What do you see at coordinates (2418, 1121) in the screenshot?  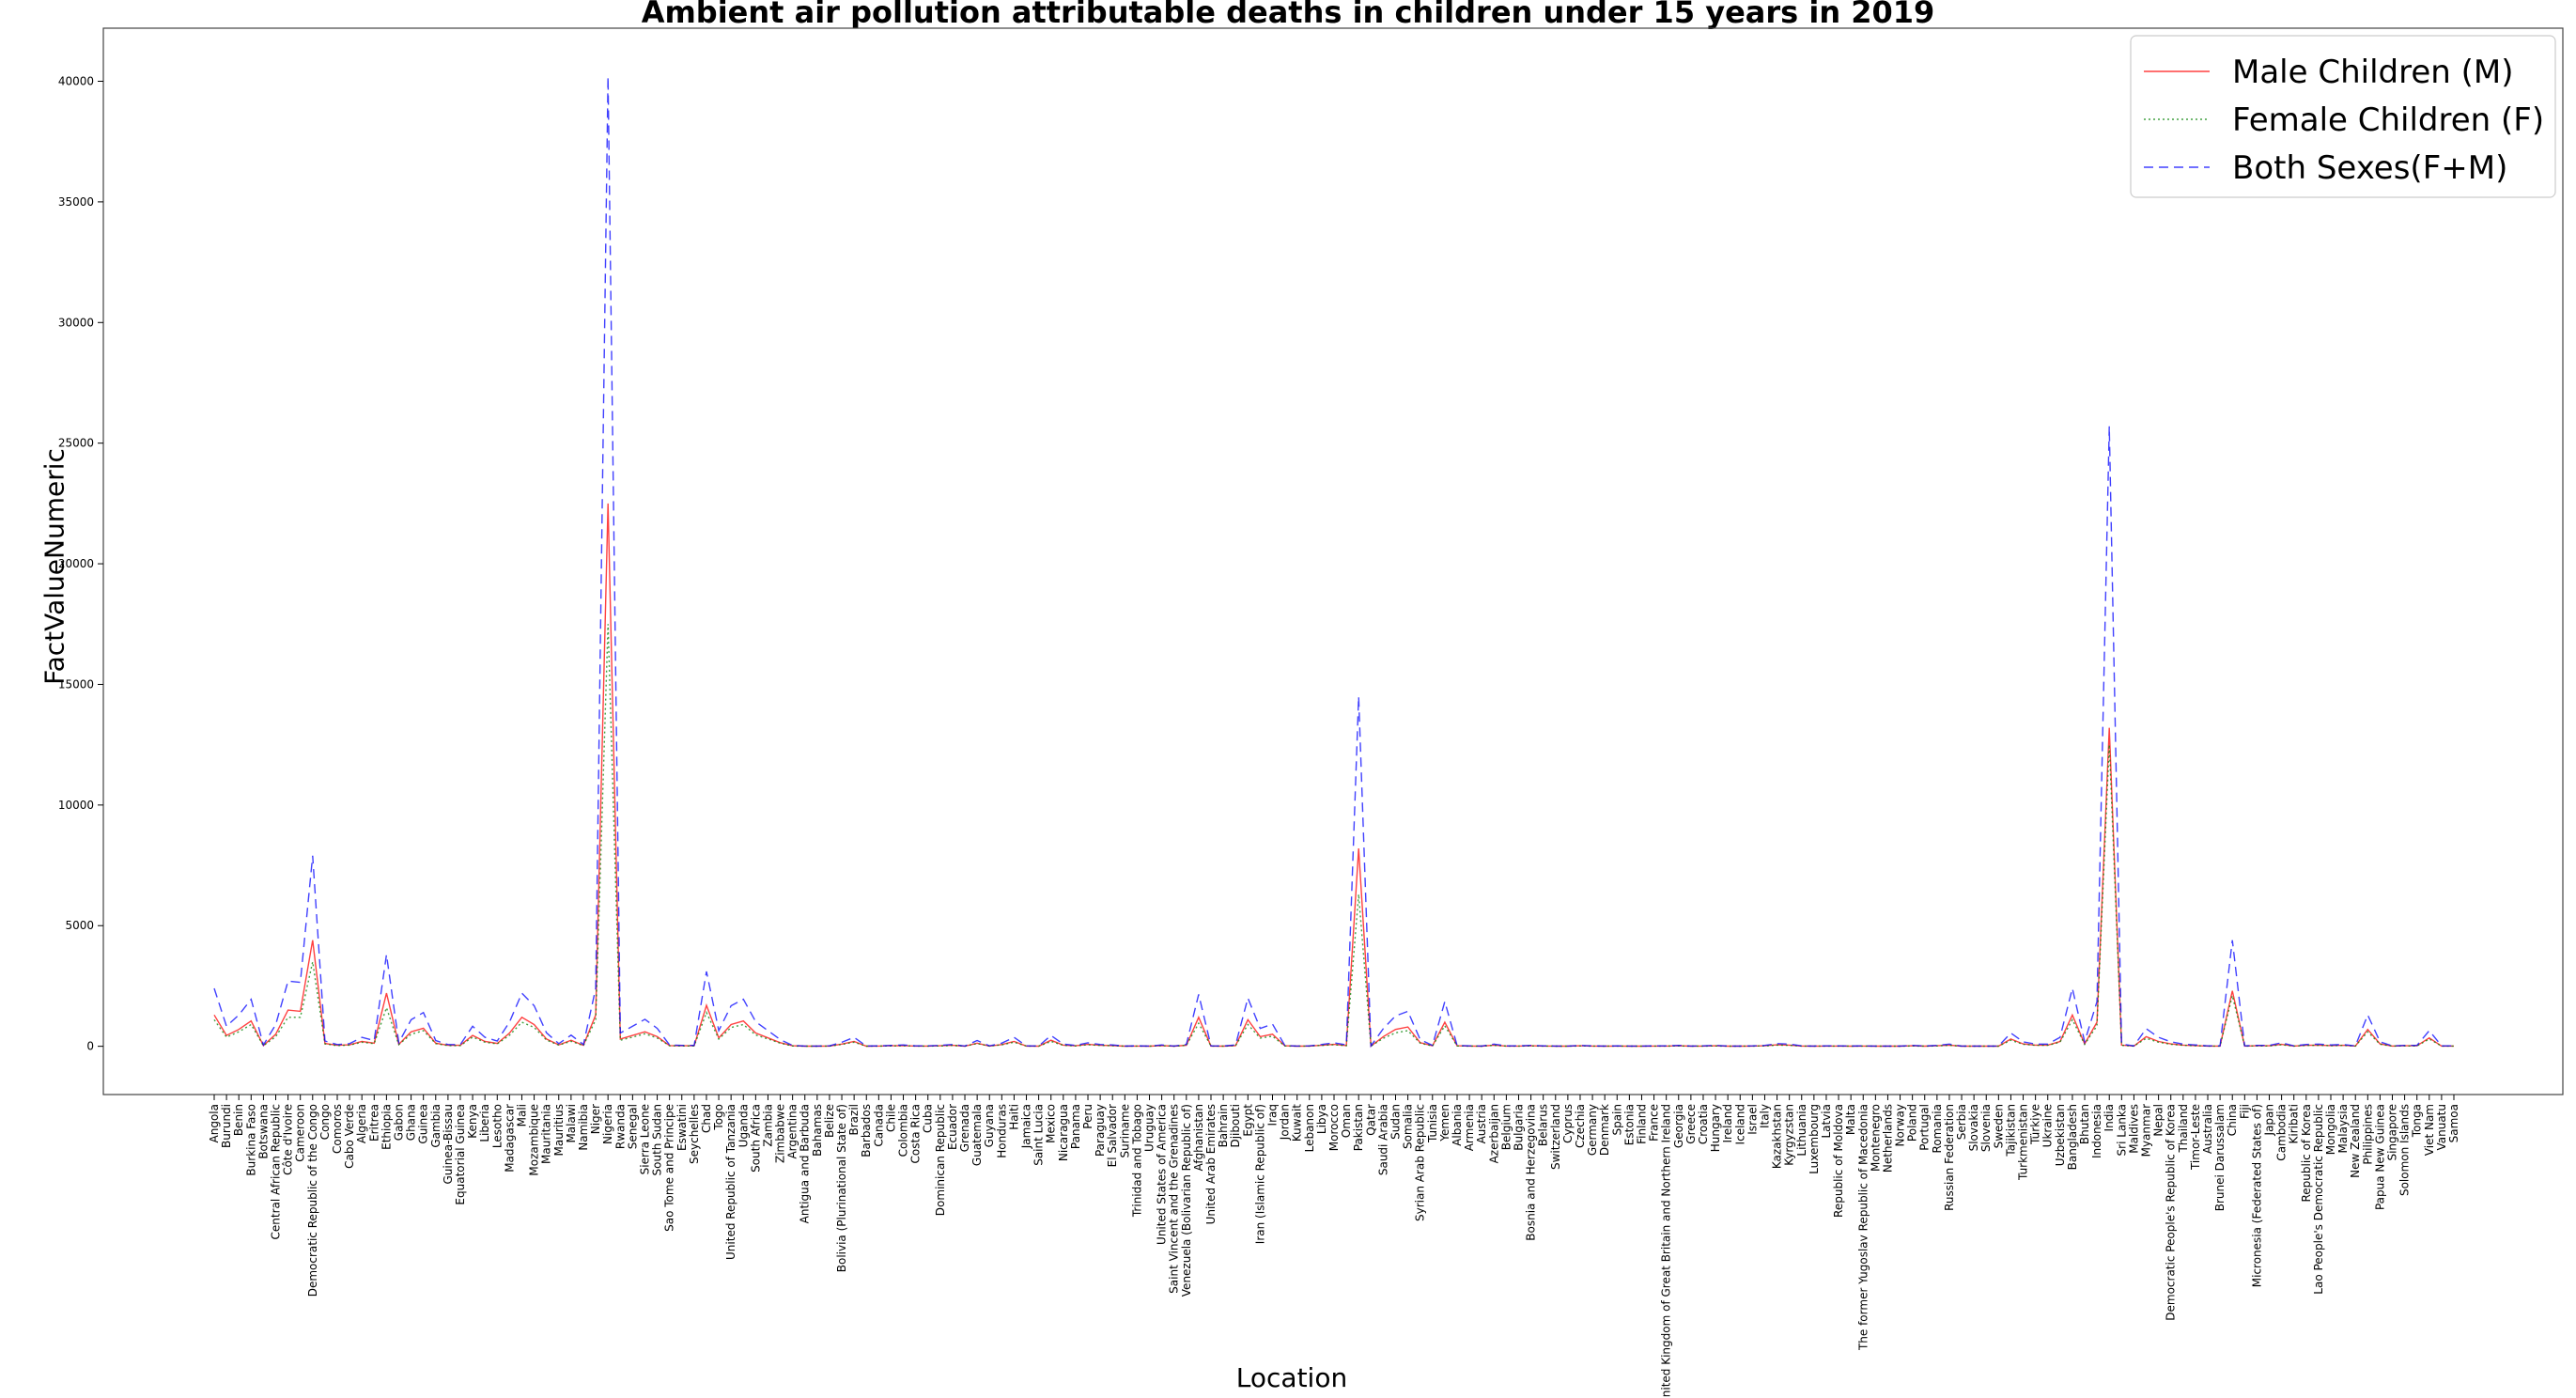 I see `x-tick-label: Tonga` at bounding box center [2418, 1121].